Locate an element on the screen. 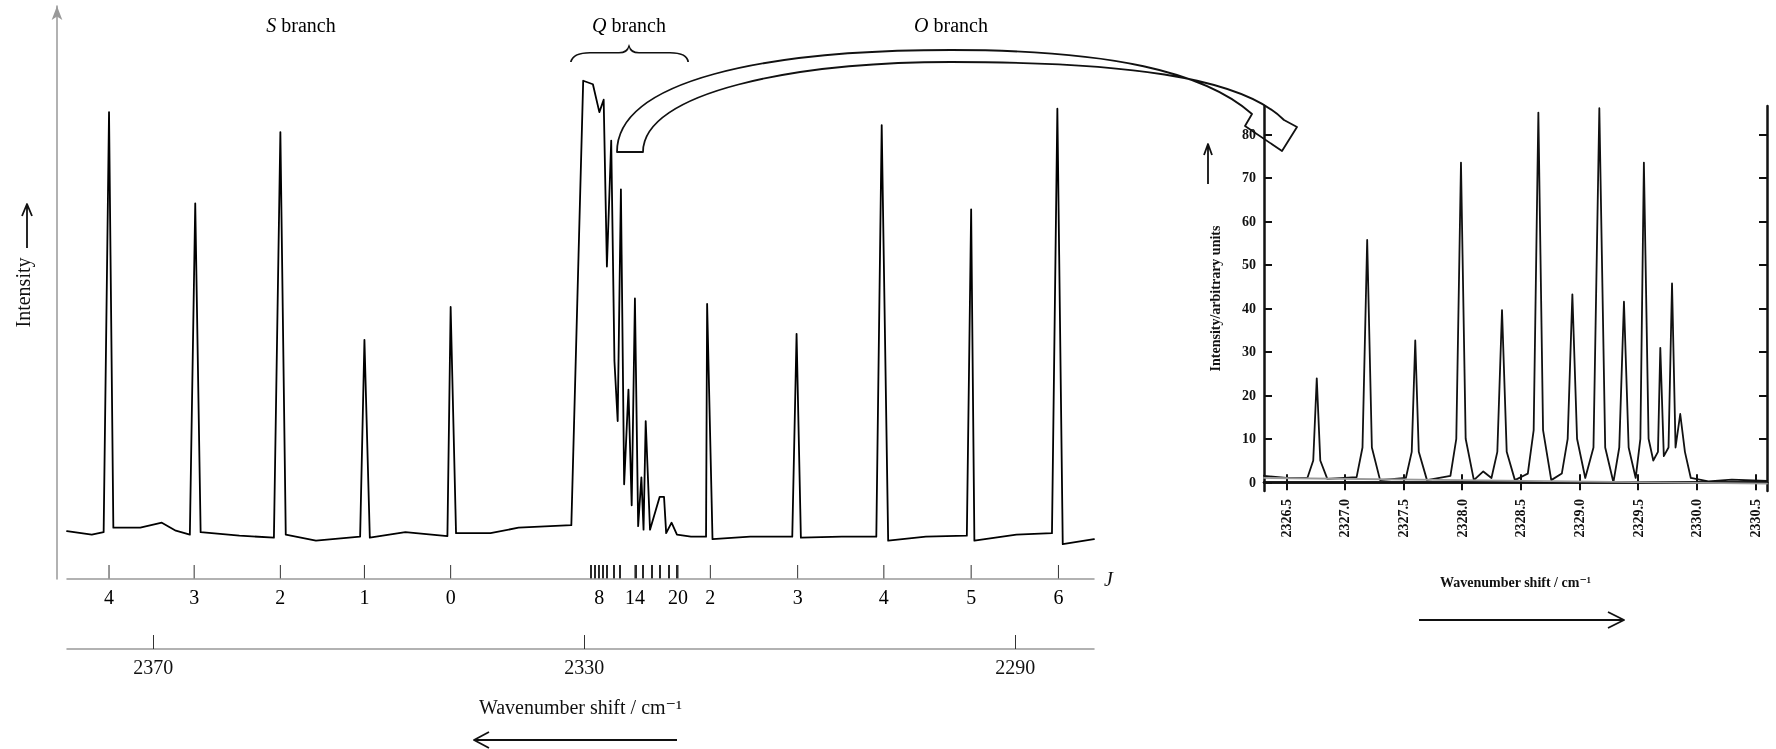 Image resolution: width=1776 pixels, height=749 pixels. annotation: 0 is located at coordinates (450, 597).